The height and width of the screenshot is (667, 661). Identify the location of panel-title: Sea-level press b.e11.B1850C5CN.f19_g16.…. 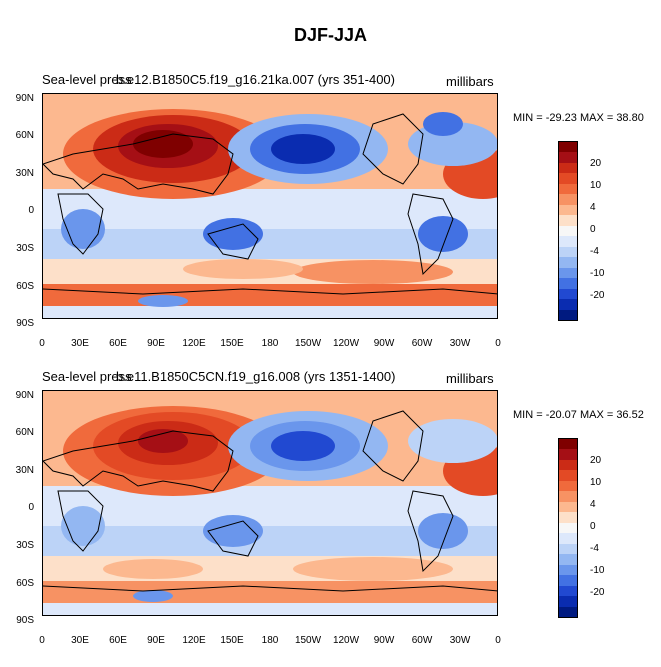
(218, 376).